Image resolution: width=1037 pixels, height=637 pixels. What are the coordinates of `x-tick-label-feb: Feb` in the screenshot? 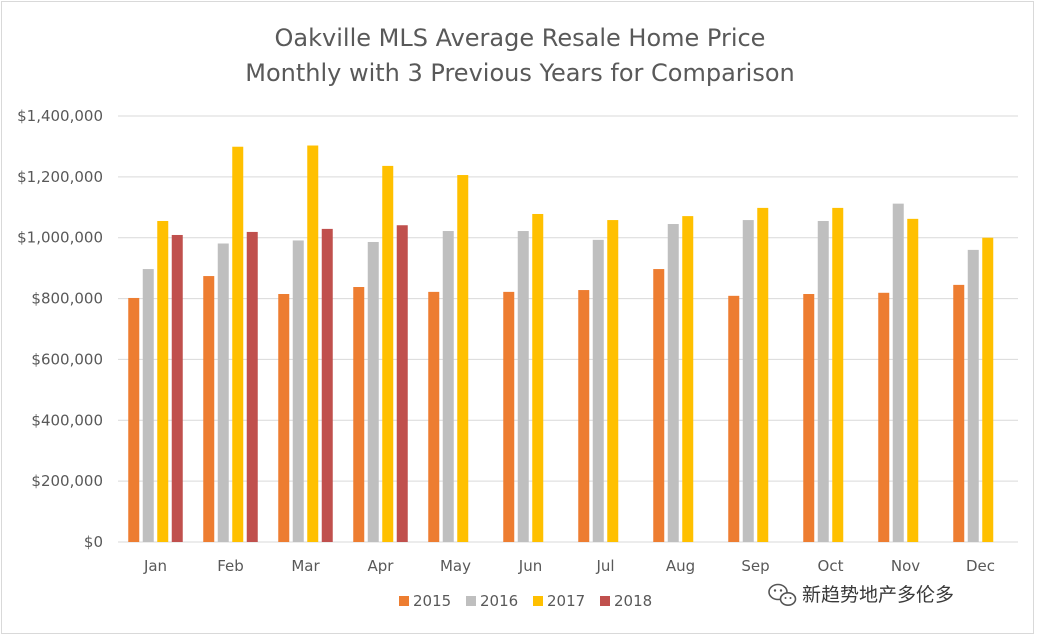 It's located at (230, 566).